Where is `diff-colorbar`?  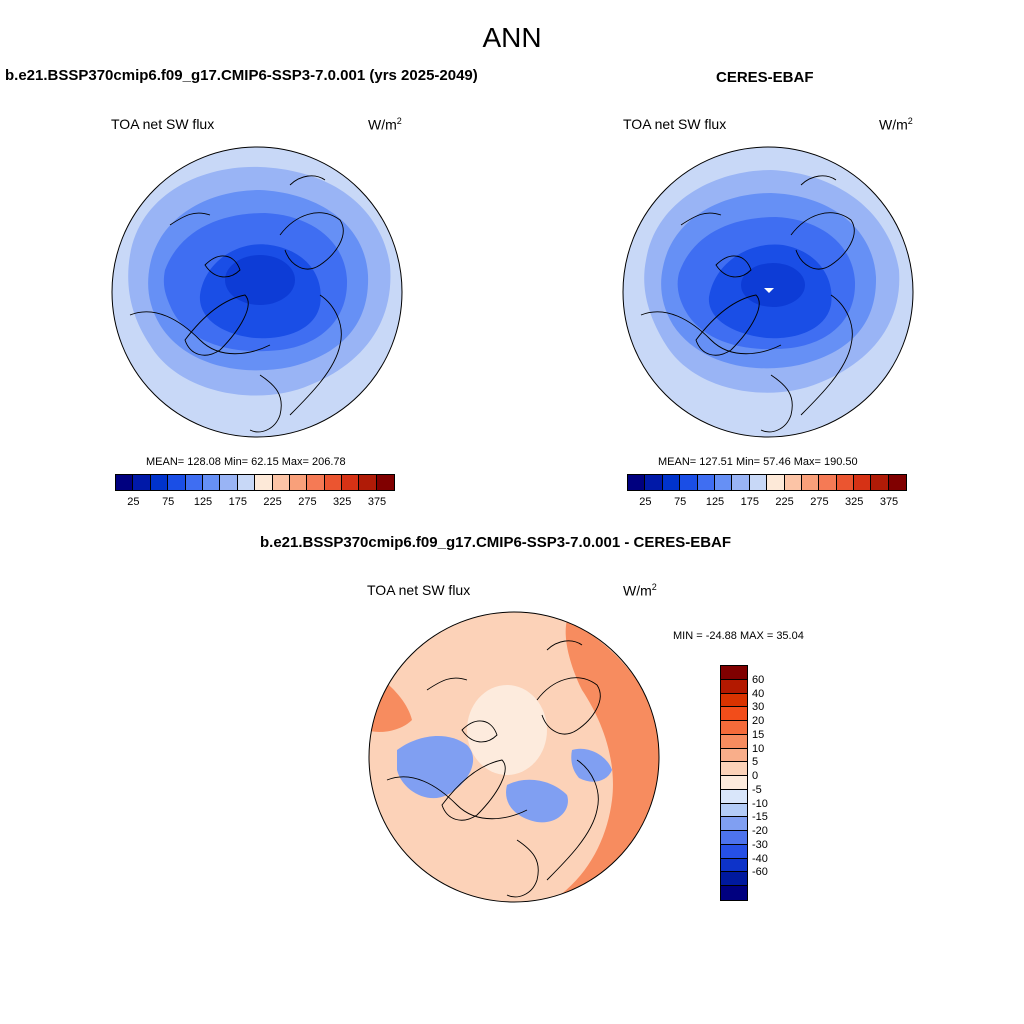 diff-colorbar is located at coordinates (734, 783).